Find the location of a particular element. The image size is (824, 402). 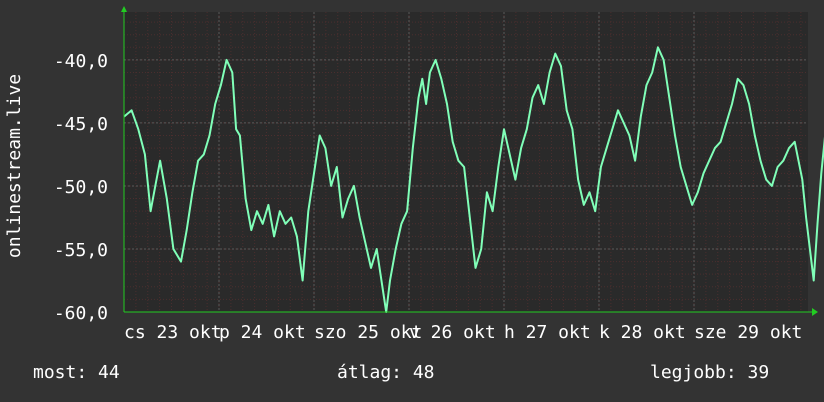

x-tick-label: v 26 okt is located at coordinates (452, 332).